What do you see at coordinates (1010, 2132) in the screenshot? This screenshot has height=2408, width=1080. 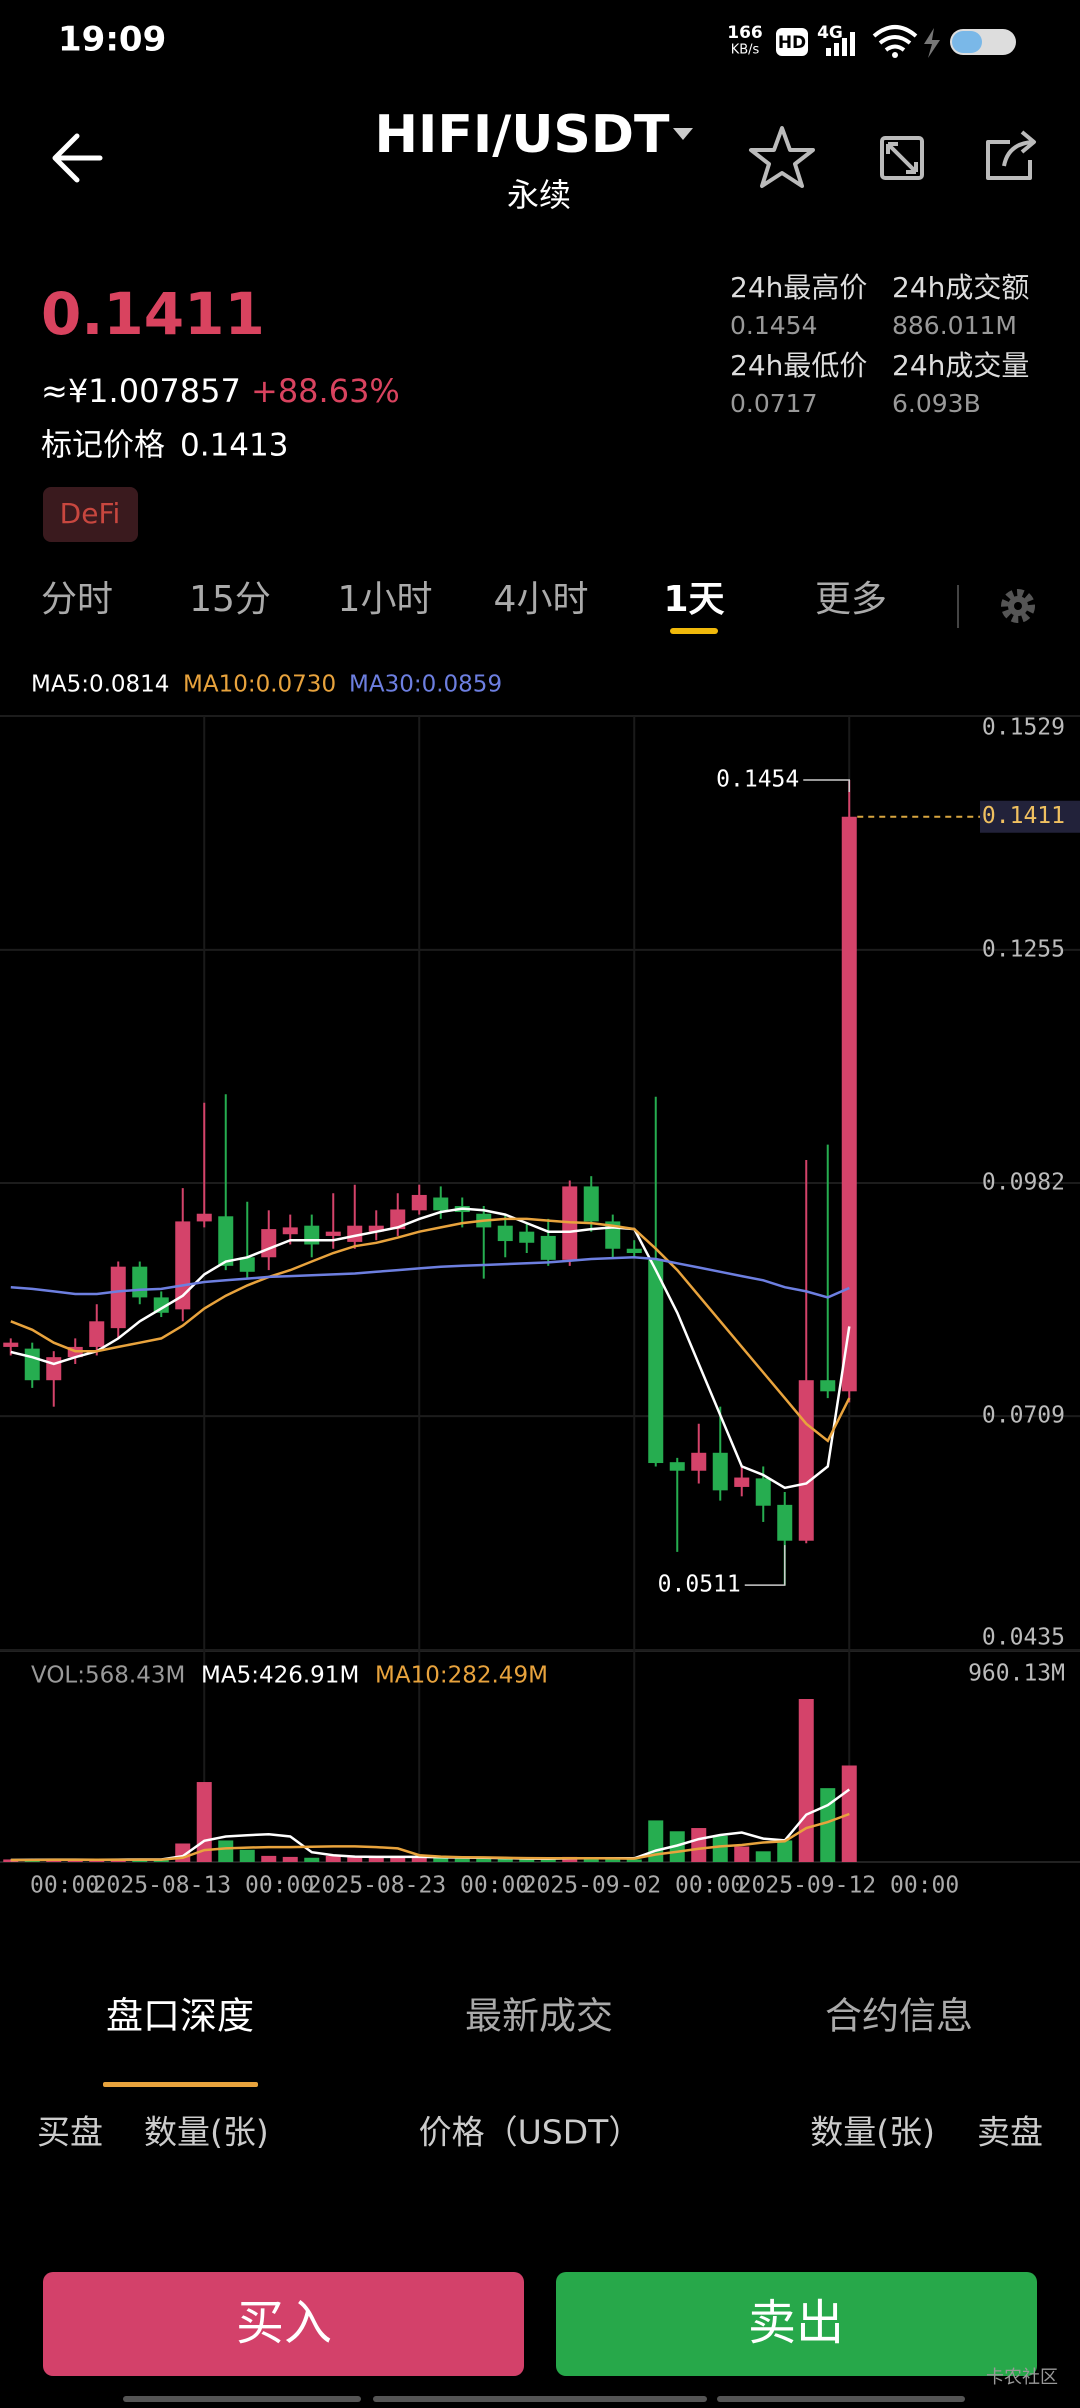 I see `book-header: 卖盘` at bounding box center [1010, 2132].